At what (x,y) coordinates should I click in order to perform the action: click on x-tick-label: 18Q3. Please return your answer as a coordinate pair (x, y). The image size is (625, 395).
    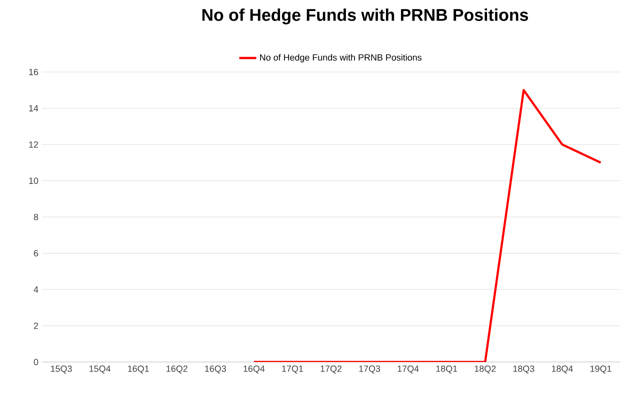
    Looking at the image, I should click on (523, 370).